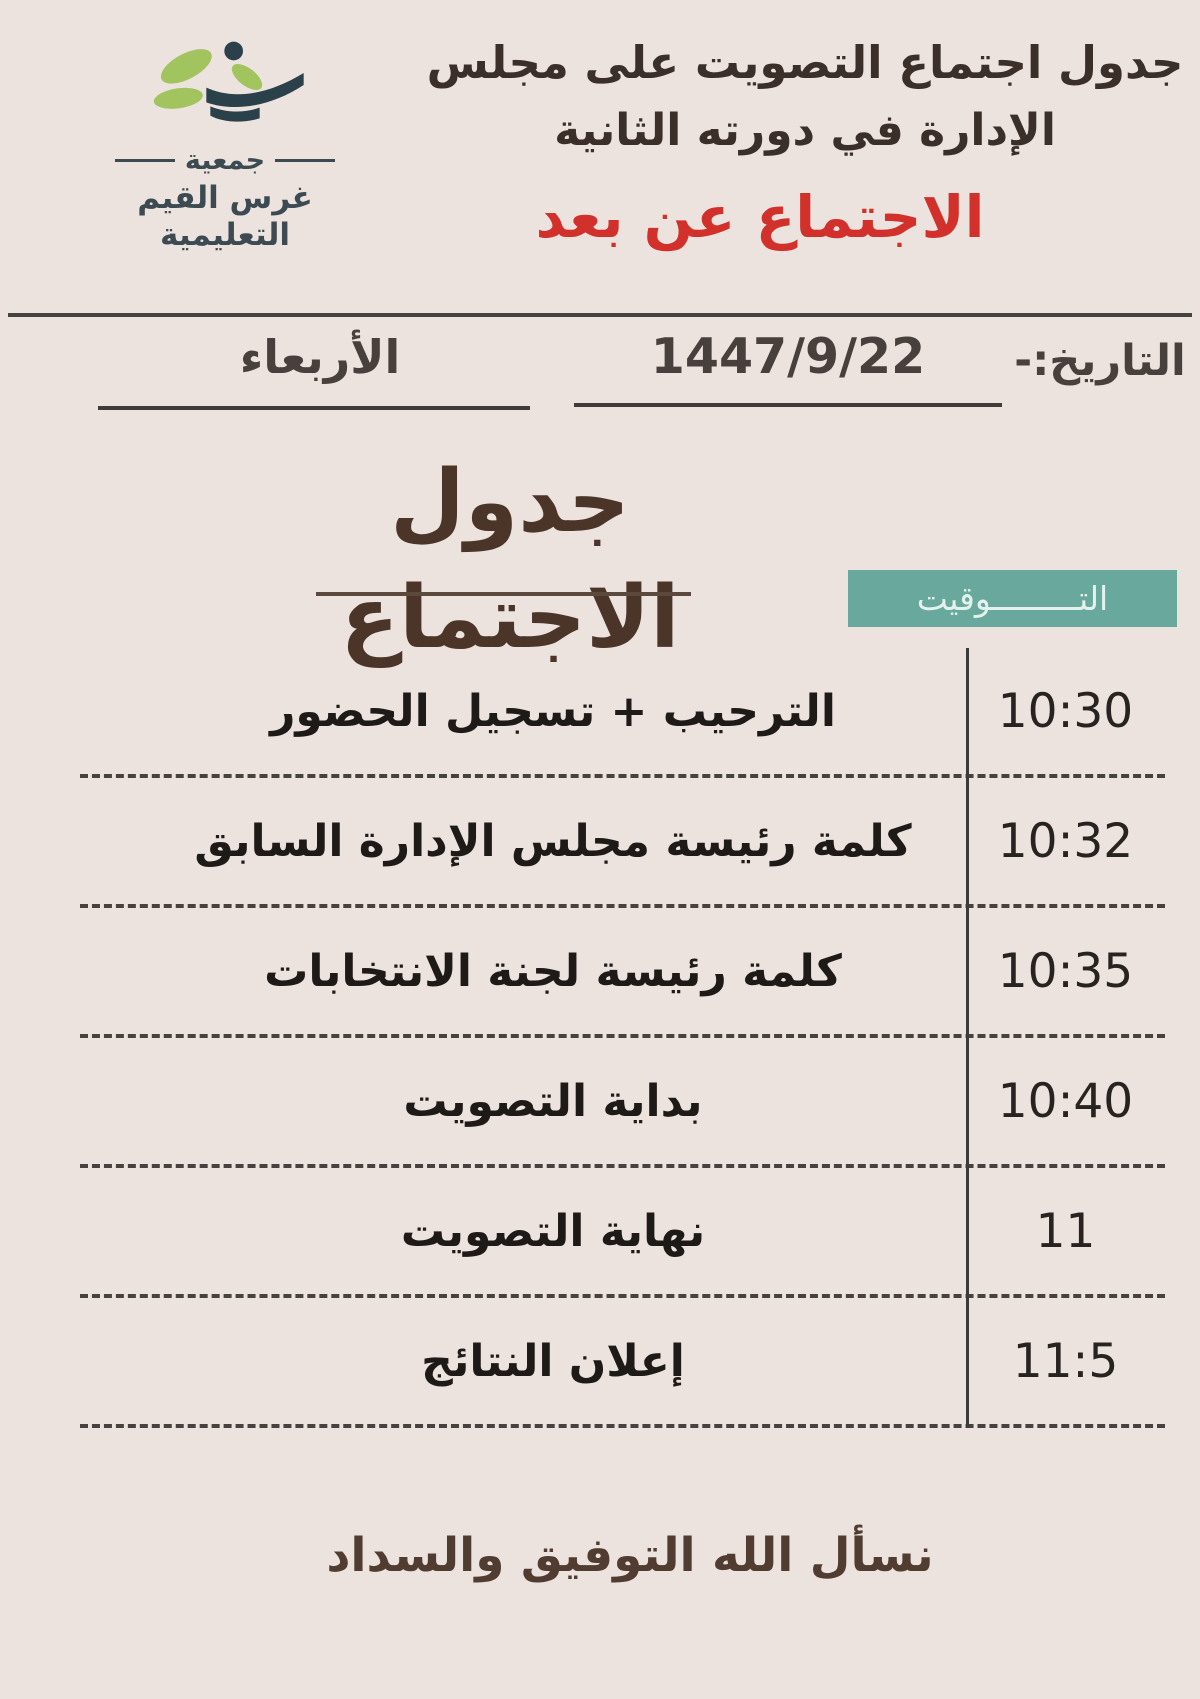  Describe the element at coordinates (503, 594) in the screenshot. I see `agenda-heading-underline` at that location.